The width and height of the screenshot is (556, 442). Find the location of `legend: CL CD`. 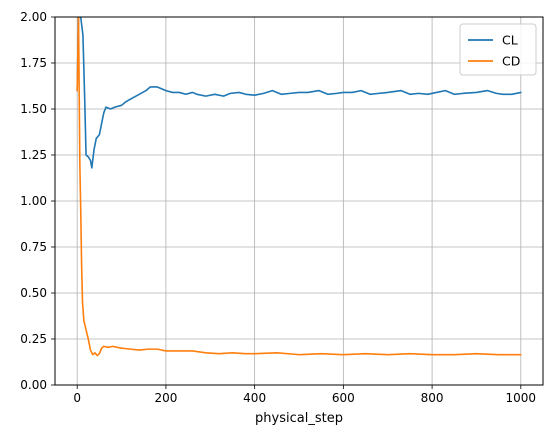

legend: CL CD is located at coordinates (498, 49).